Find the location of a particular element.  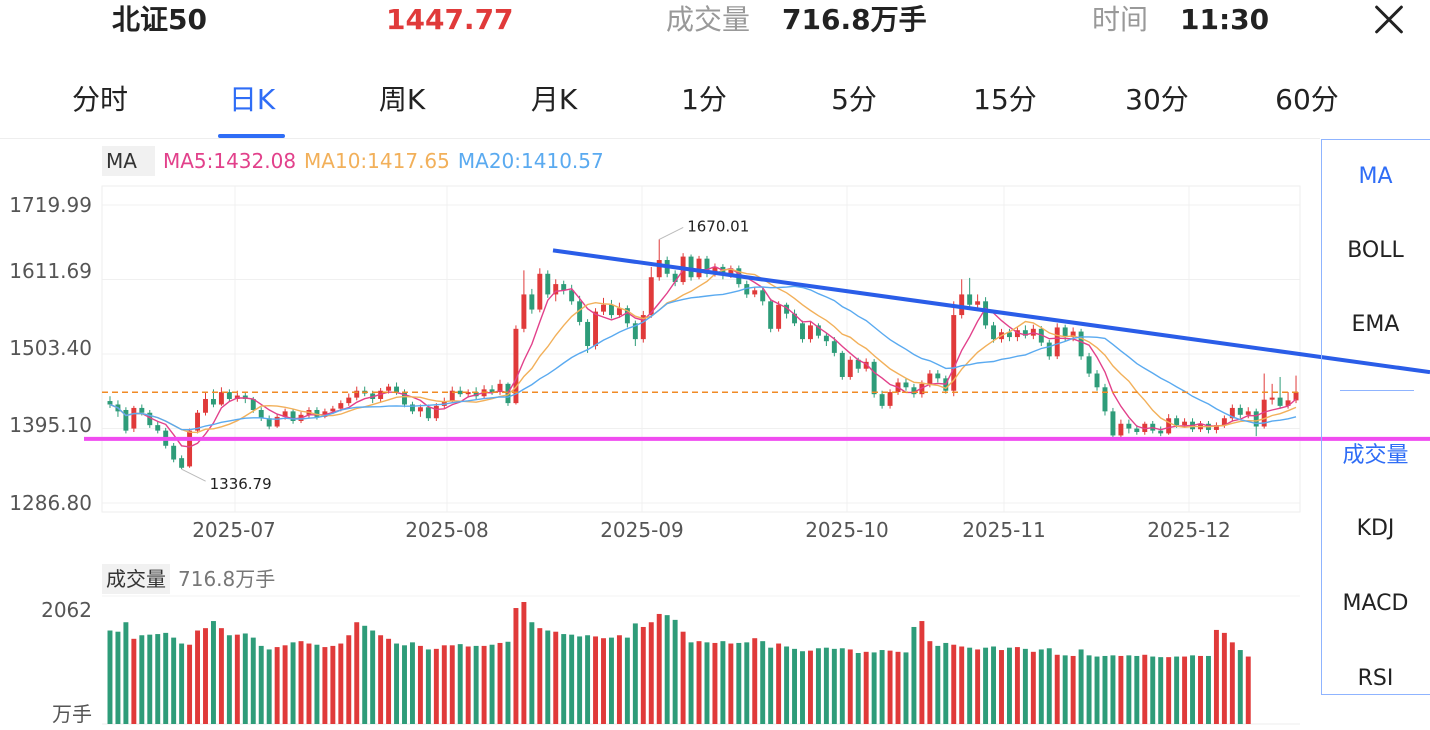

side-item-kdj: KDJ is located at coordinates (1375, 528).